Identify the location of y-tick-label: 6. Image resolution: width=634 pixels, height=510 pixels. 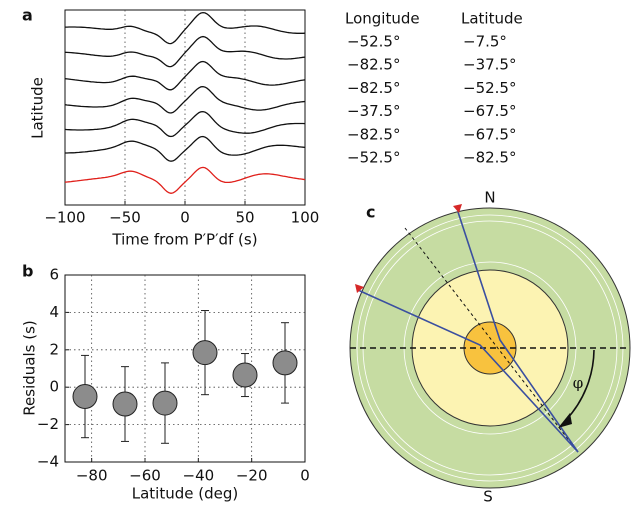
(54, 275).